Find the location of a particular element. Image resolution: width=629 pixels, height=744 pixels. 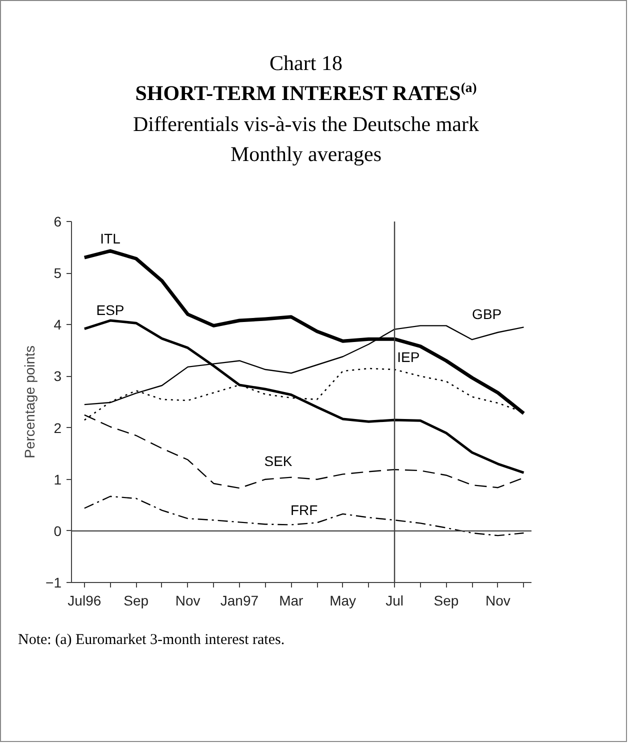

y-tick-label: 0 is located at coordinates (58, 530).